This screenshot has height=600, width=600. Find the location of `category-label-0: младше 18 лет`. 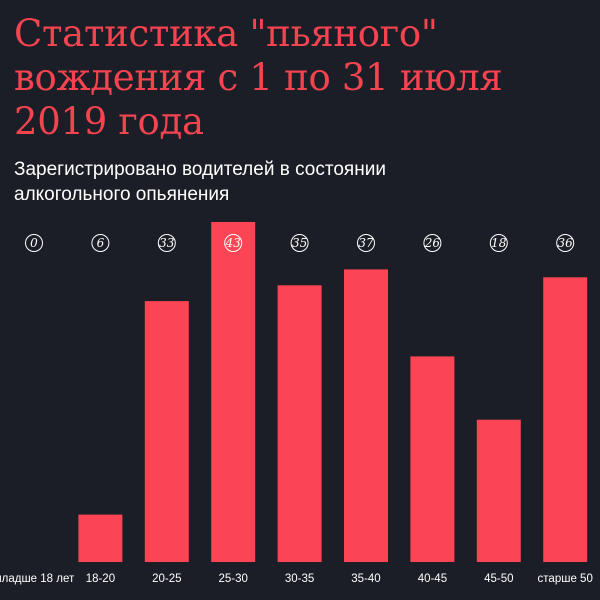

category-label-0: младше 18 лет is located at coordinates (37, 579).